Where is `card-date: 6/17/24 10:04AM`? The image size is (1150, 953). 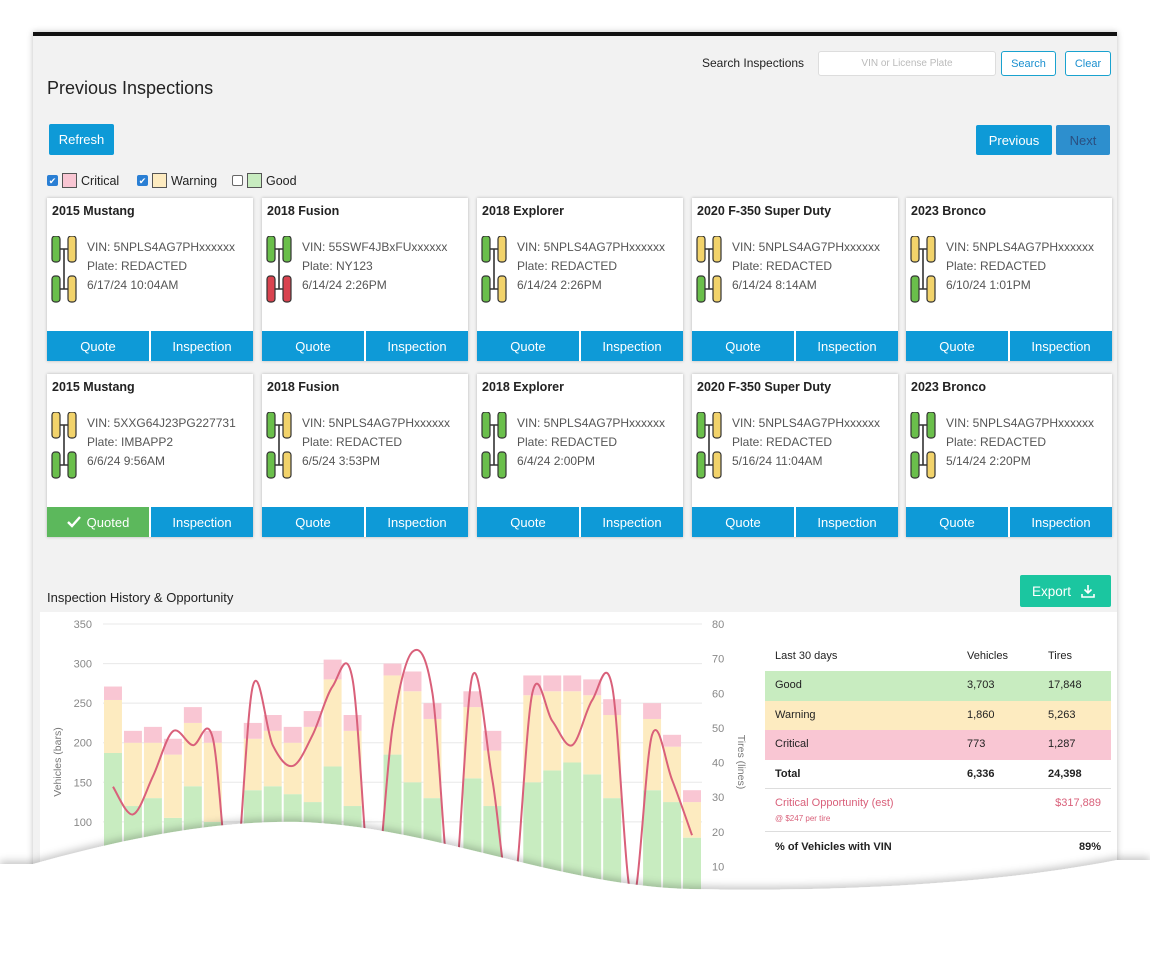
card-date: 6/17/24 10:04AM is located at coordinates (133, 285).